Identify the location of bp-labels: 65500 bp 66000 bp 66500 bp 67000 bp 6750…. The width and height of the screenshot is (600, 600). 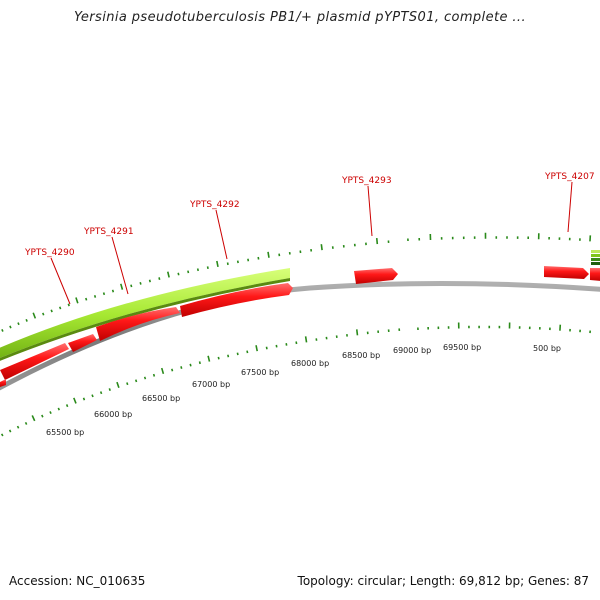
(303, 390).